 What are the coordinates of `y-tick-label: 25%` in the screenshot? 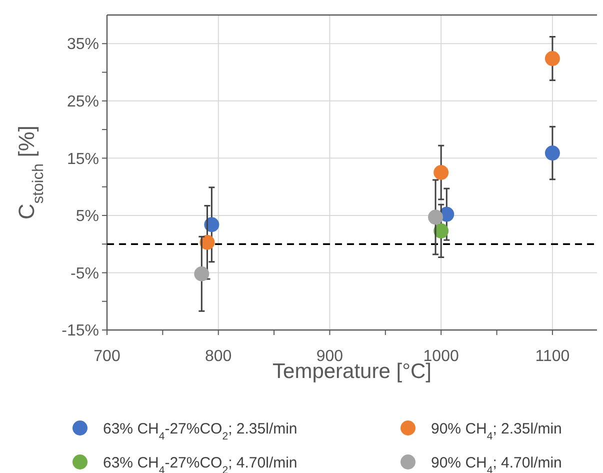 It's located at (82, 102).